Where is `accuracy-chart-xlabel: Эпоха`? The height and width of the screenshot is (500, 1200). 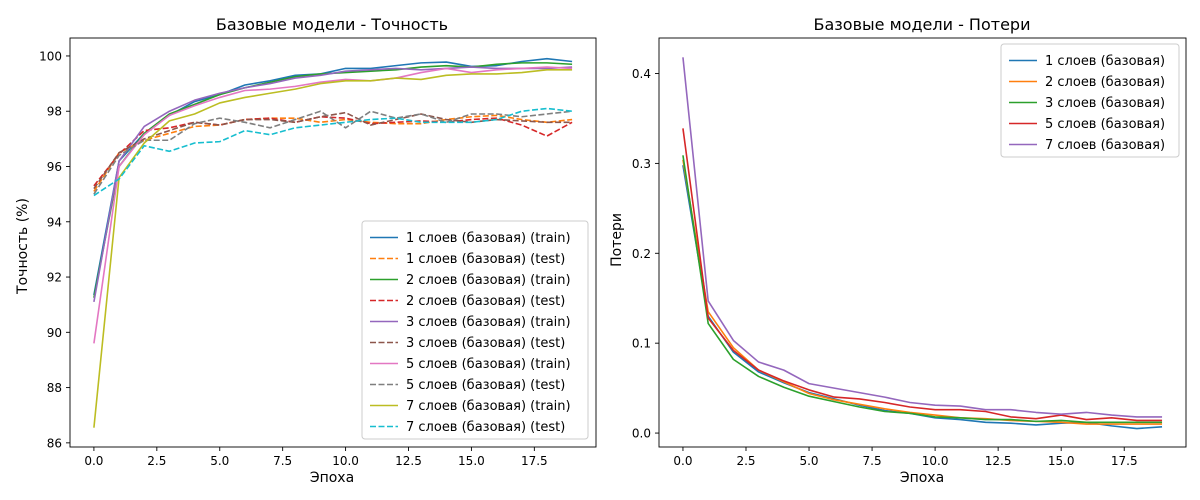
accuracy-chart-xlabel: Эпоха is located at coordinates (332, 478).